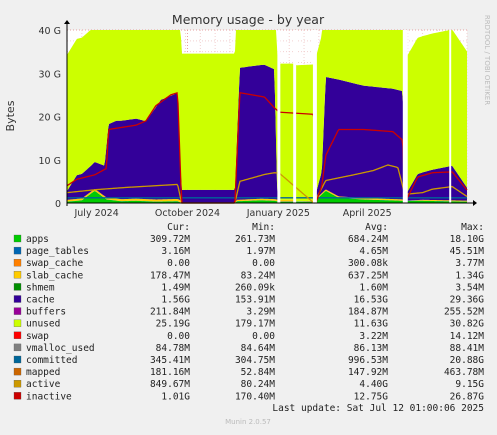 The width and height of the screenshot is (497, 435). What do you see at coordinates (371, 396) in the screenshot?
I see `legend-value-avg: 12.75G` at bounding box center [371, 396].